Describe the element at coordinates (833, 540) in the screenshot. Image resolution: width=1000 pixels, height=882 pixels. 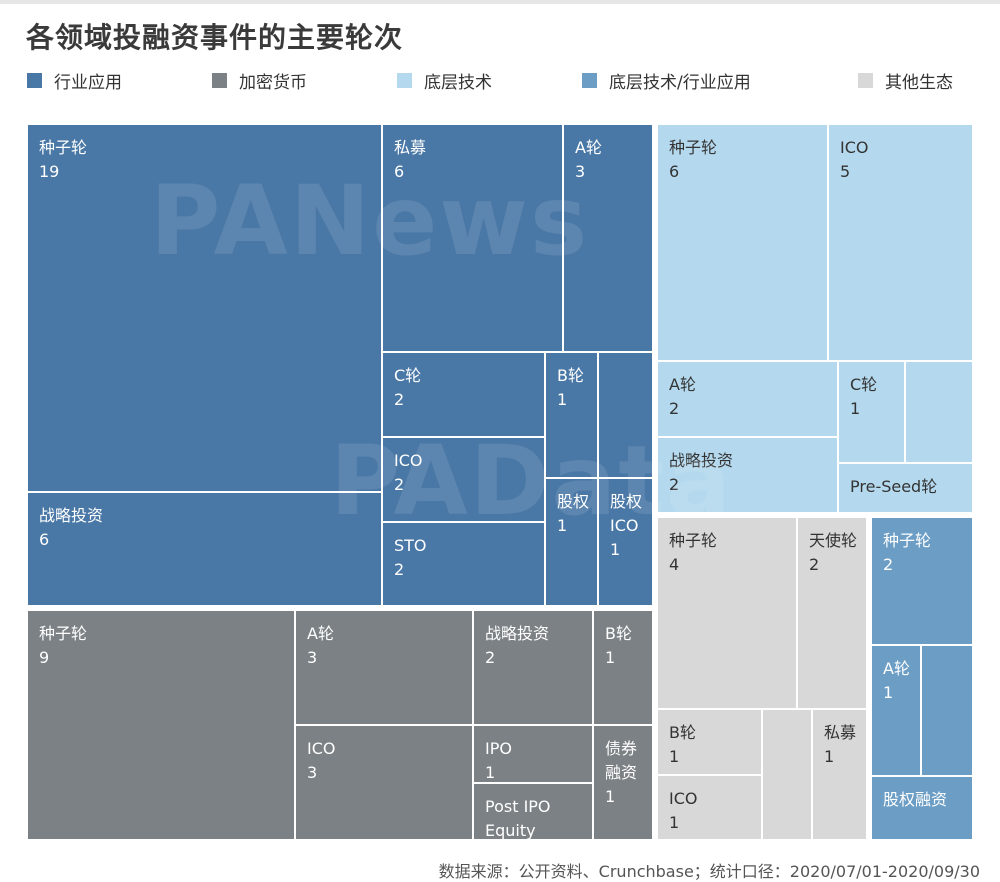
I see `treemap-cell-label: 天使轮` at that location.